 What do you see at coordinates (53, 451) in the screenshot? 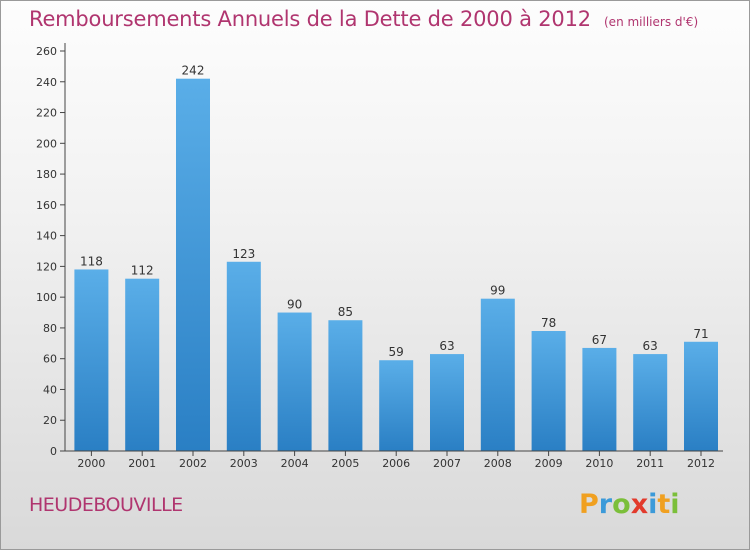
I see `y-tick-label: 0` at bounding box center [53, 451].